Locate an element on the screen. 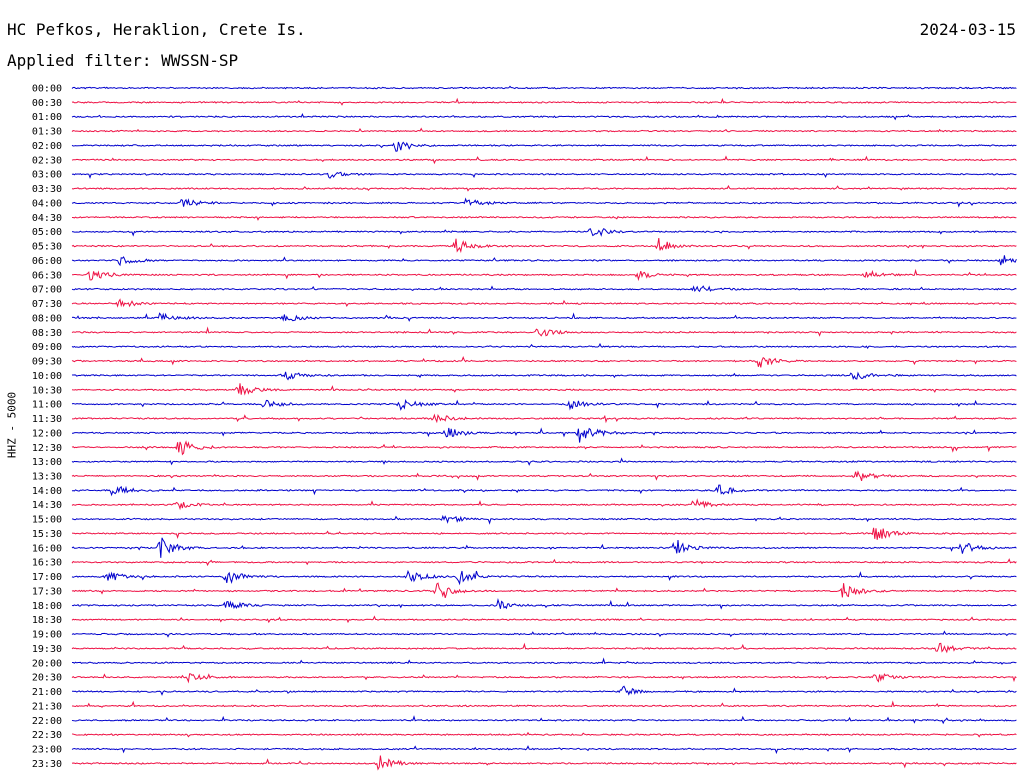  row-time-label: 11:00 is located at coordinates (47, 405).